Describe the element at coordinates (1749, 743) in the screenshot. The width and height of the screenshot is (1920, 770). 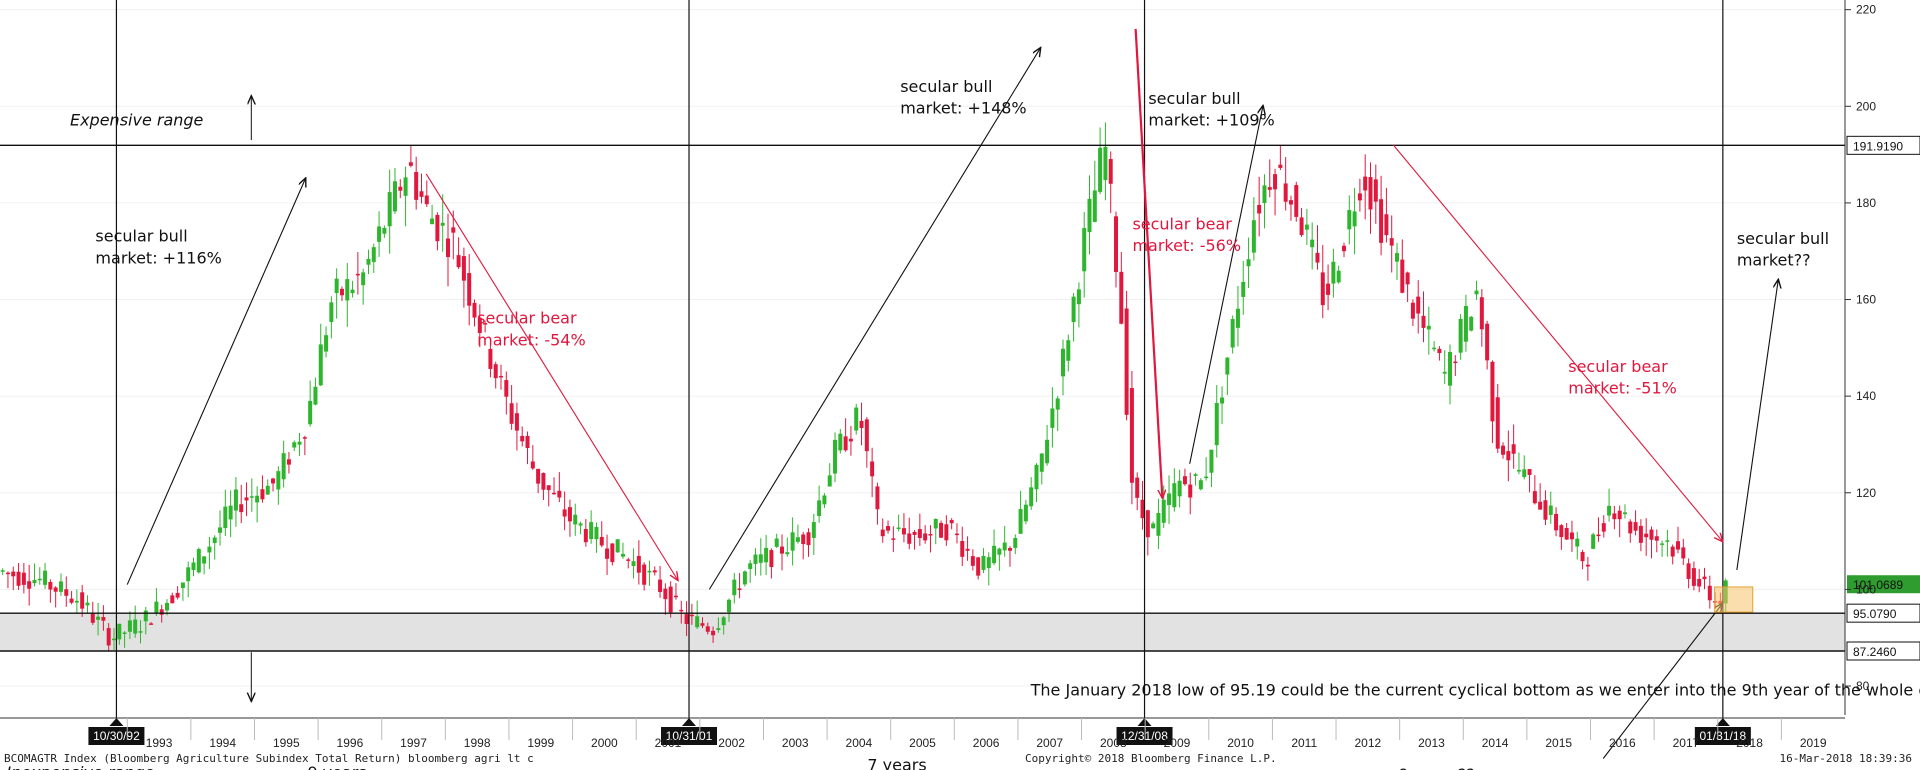
I see `x-tick-label: 2018` at that location.